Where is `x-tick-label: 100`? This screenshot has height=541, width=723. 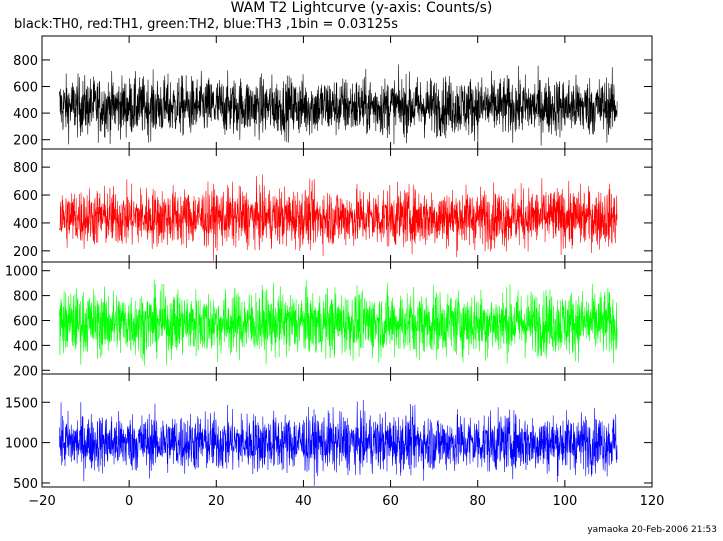
x-tick-label: 100 is located at coordinates (564, 501).